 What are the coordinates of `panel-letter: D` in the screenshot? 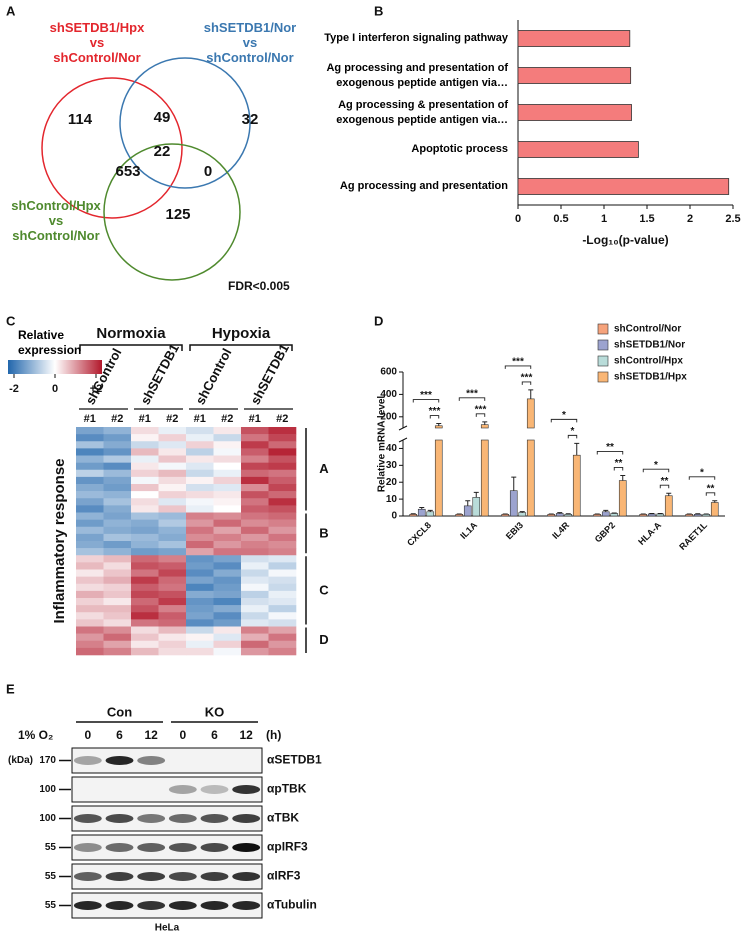 It's located at (378, 320).